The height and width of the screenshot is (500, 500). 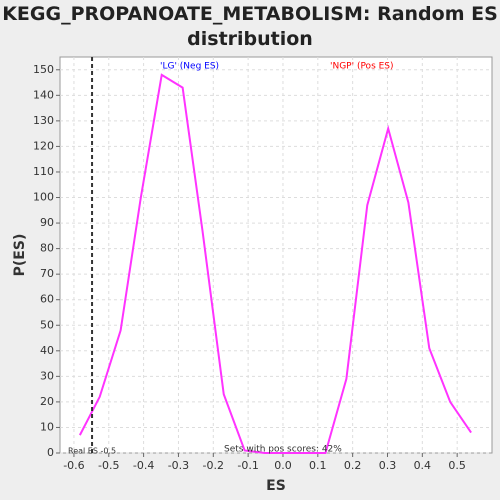 I want to click on y-tick-label: 90, so click(x=47, y=222).